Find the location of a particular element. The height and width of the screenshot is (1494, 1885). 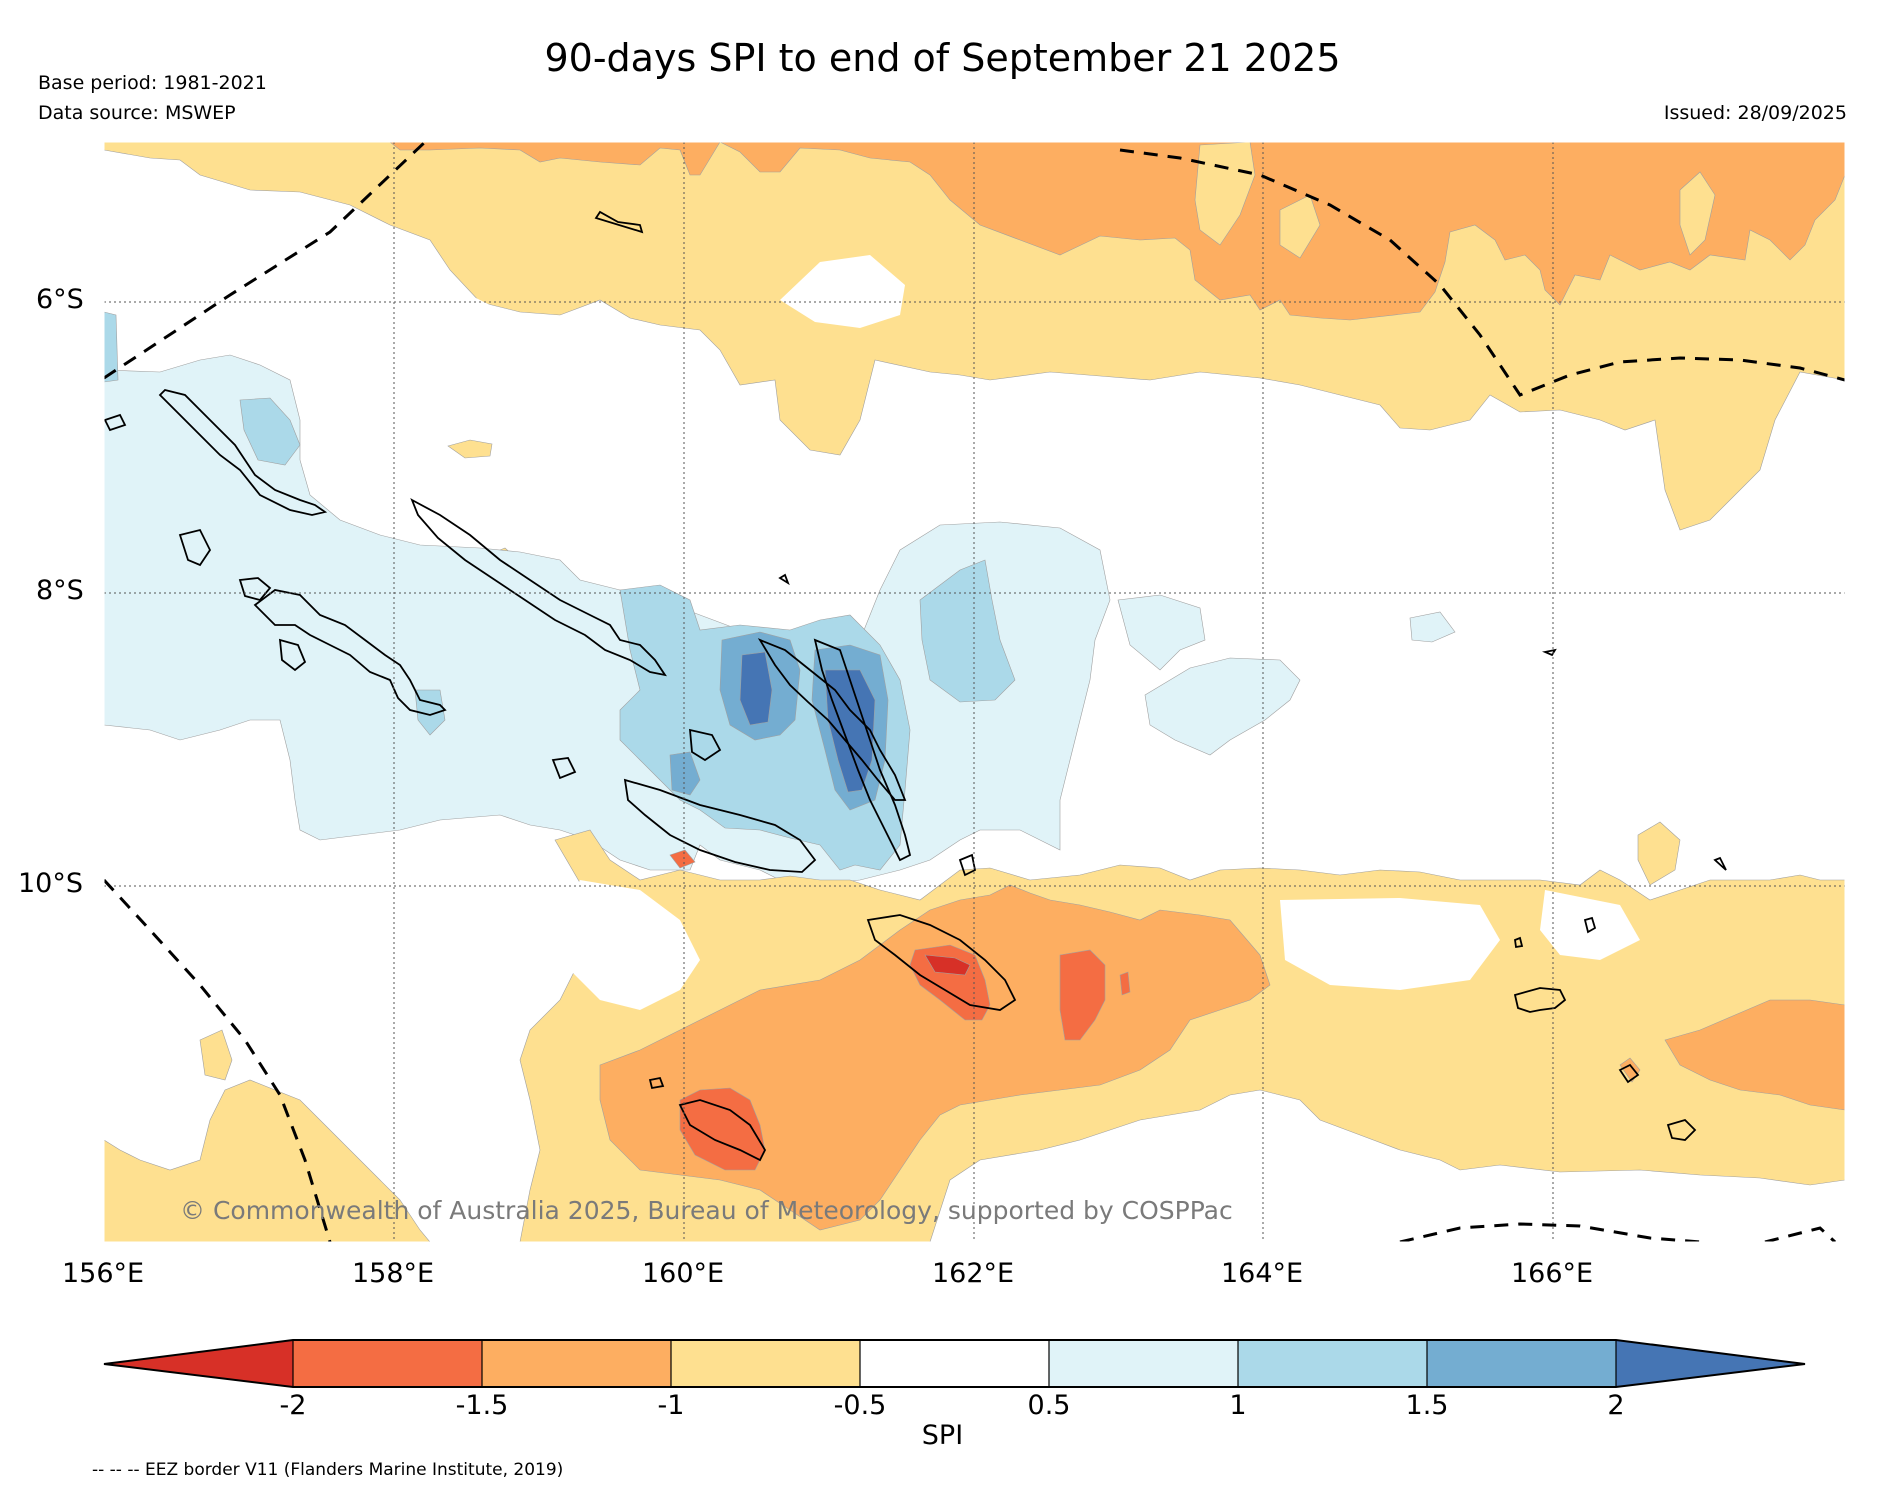

coastline-sikaiana is located at coordinates (1519, 942).